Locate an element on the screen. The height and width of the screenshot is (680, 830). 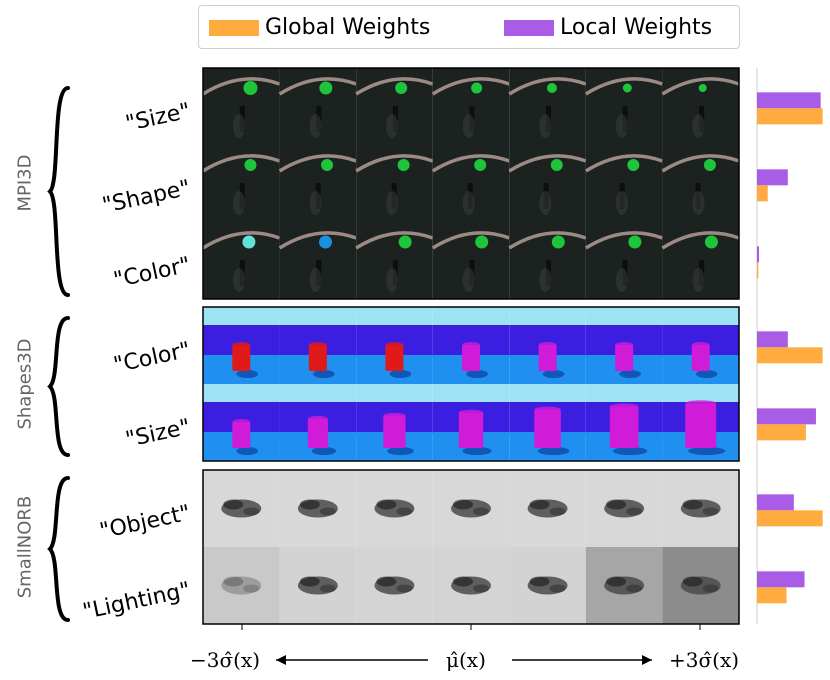
legend: Global Weights Local Weights is located at coordinates (469, 27).